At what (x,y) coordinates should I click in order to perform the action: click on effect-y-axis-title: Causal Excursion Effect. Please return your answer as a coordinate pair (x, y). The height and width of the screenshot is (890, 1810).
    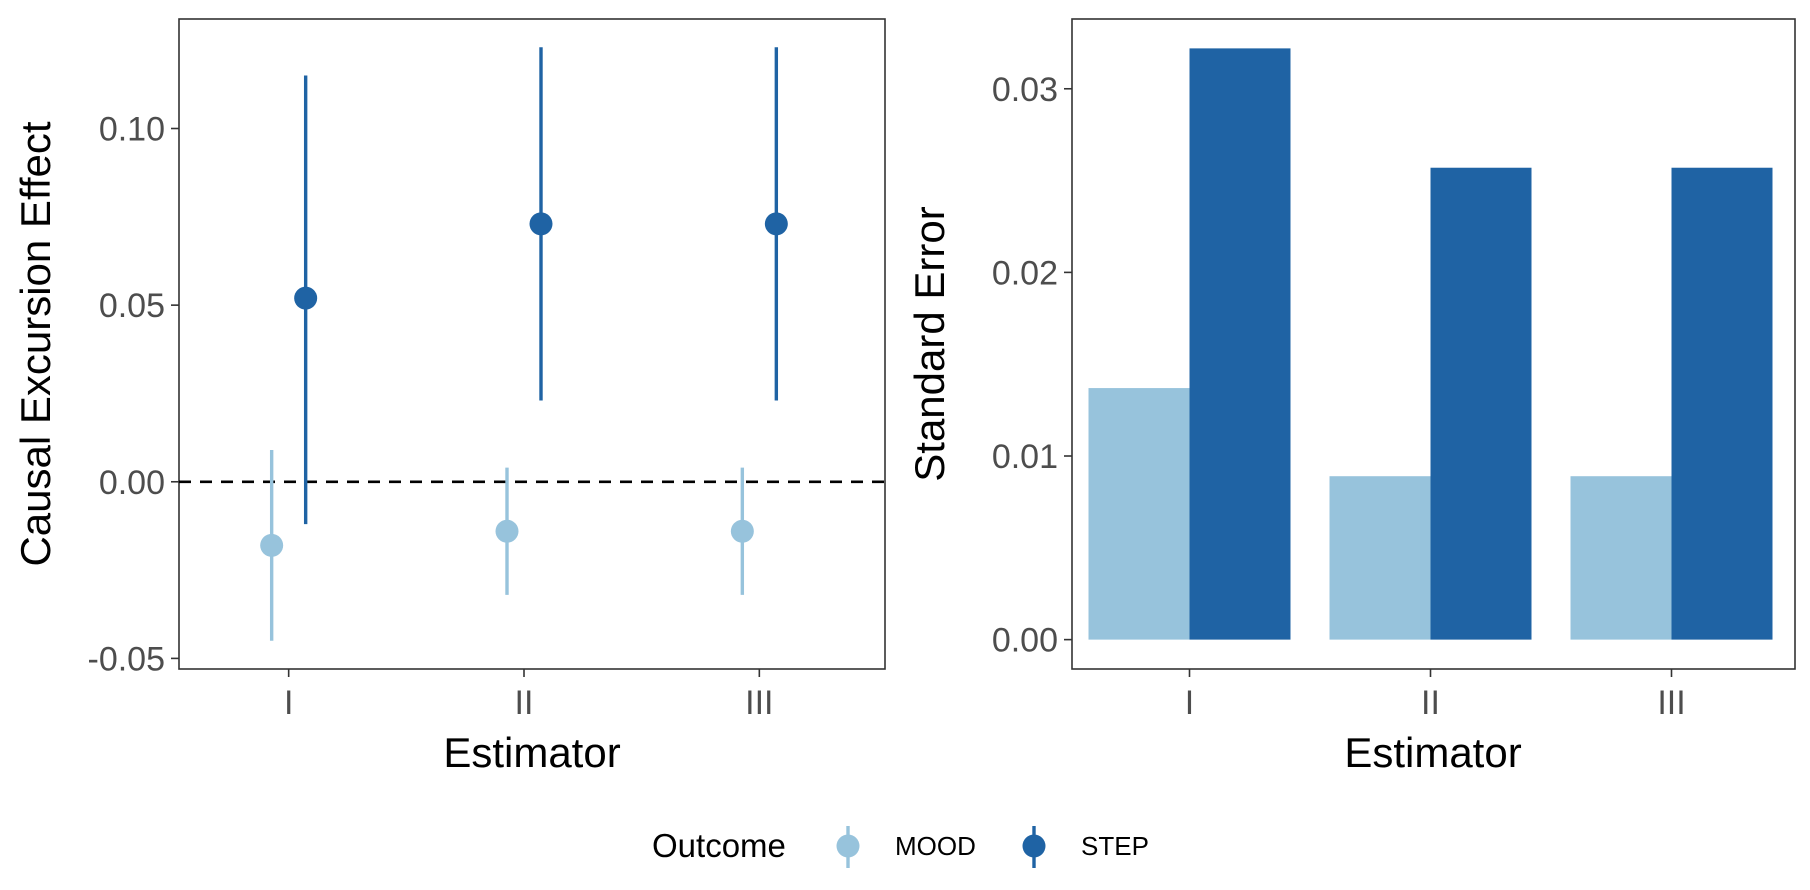
    Looking at the image, I should click on (35, 343).